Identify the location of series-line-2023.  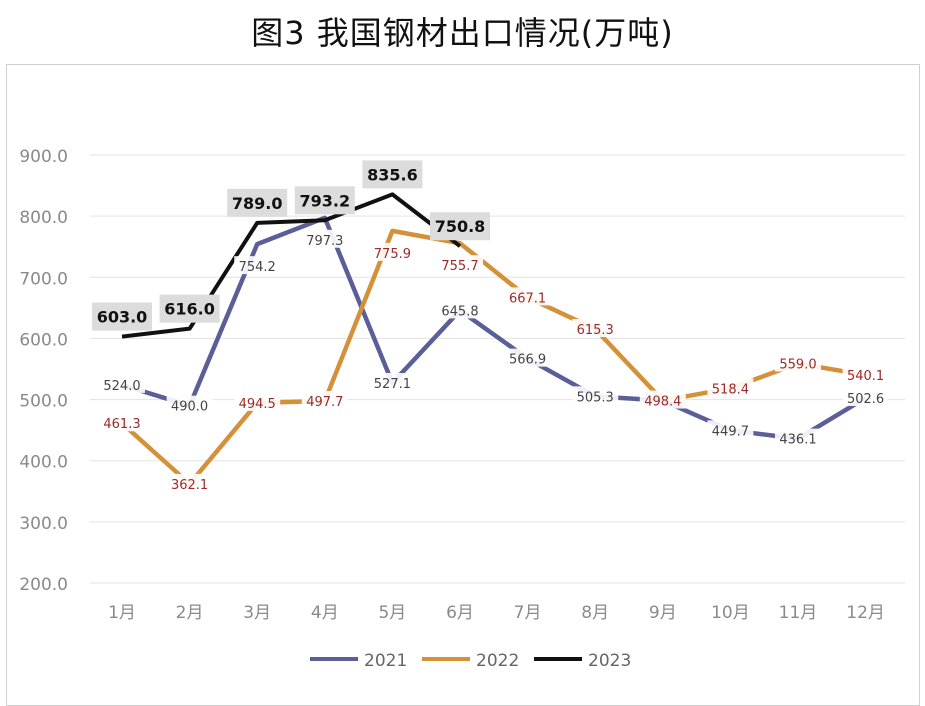
(291, 265).